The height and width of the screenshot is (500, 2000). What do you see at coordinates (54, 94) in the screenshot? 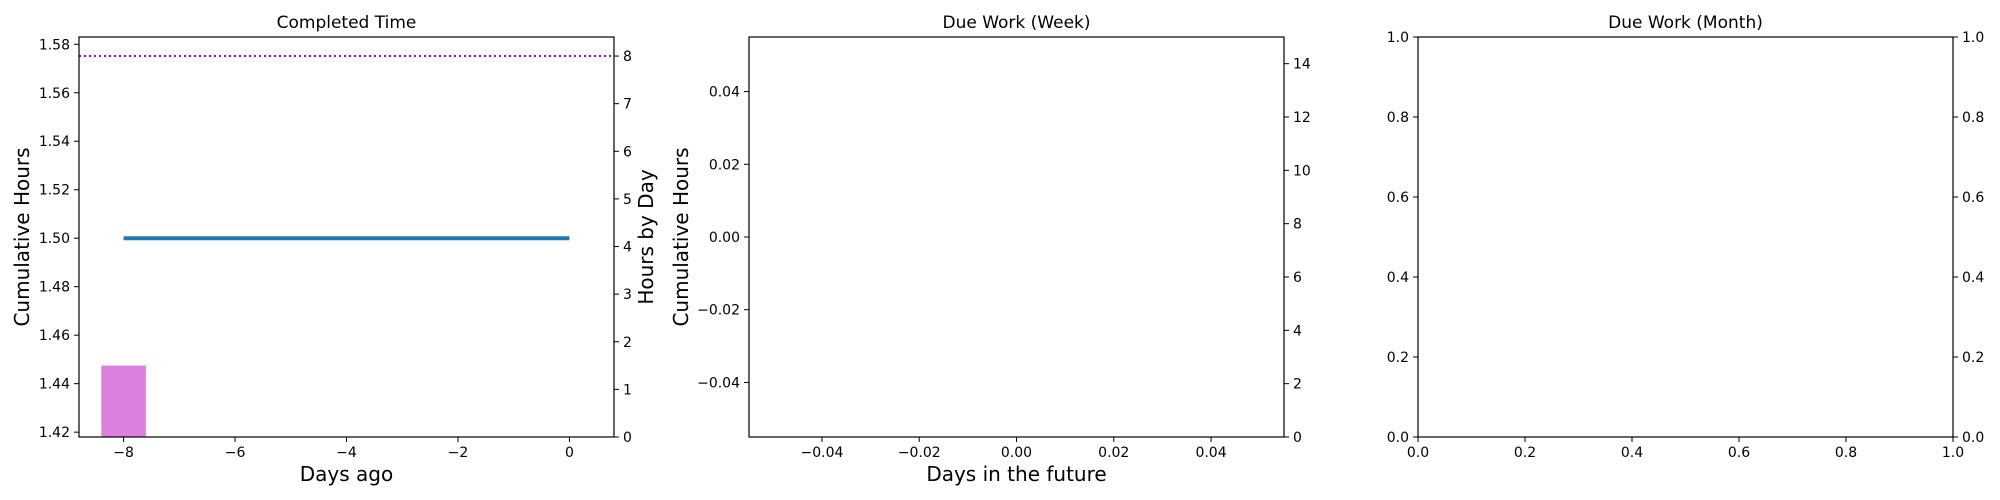
I see `y-tick-label: 1.56` at bounding box center [54, 94].